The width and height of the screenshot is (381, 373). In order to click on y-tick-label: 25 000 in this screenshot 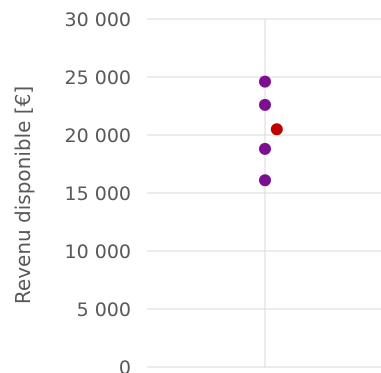, I will do `click(98, 78)`.